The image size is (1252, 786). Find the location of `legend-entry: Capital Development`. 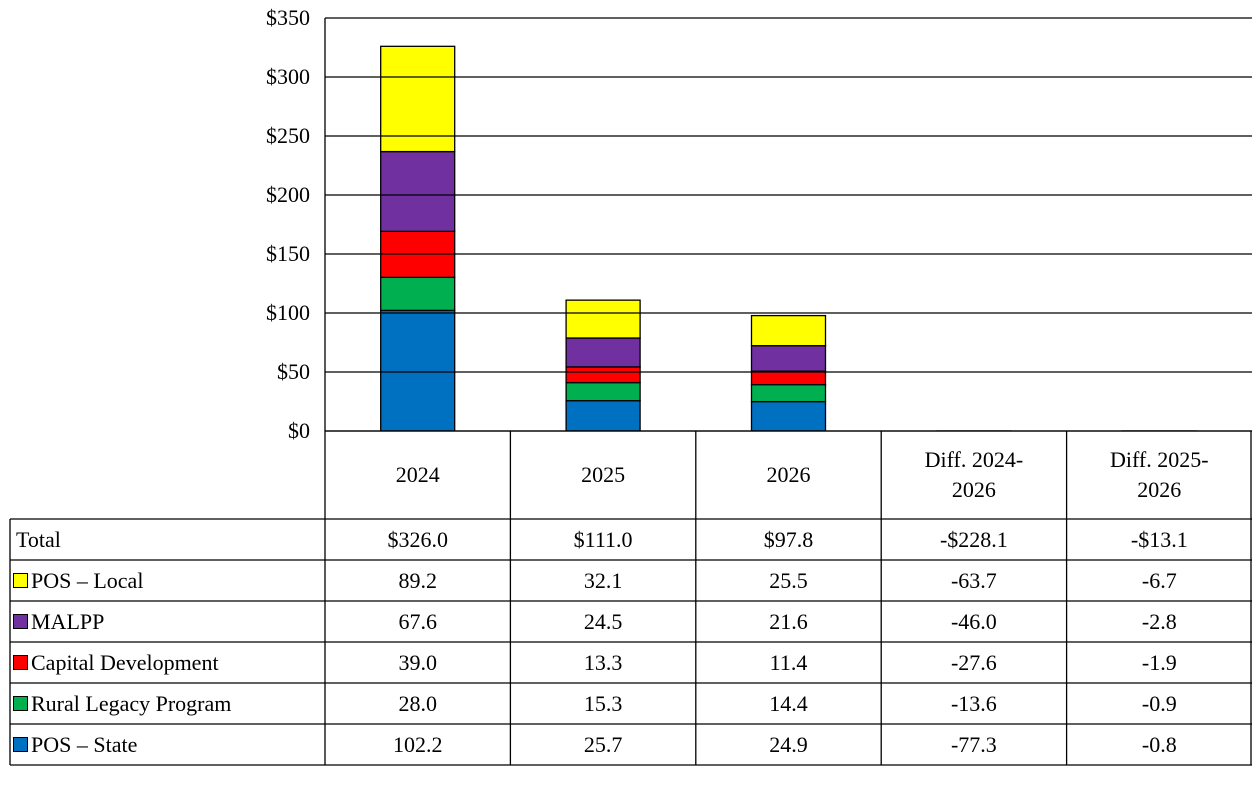

legend-entry: Capital Development is located at coordinates (167, 662).